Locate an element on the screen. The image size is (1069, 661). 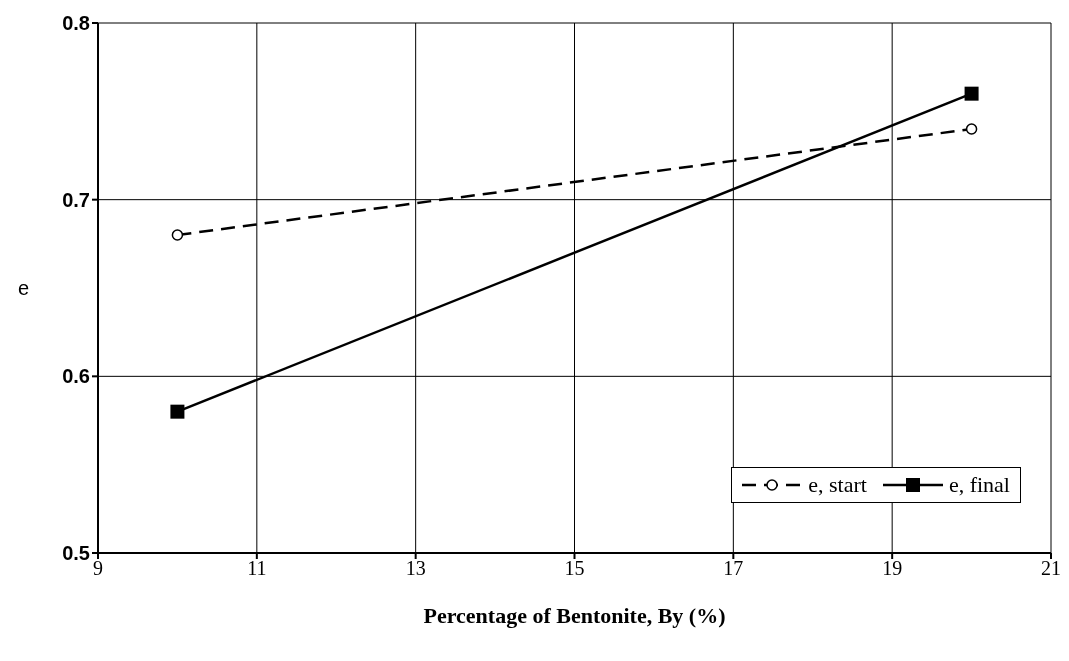
x-tick-label: 11 is located at coordinates (257, 568).